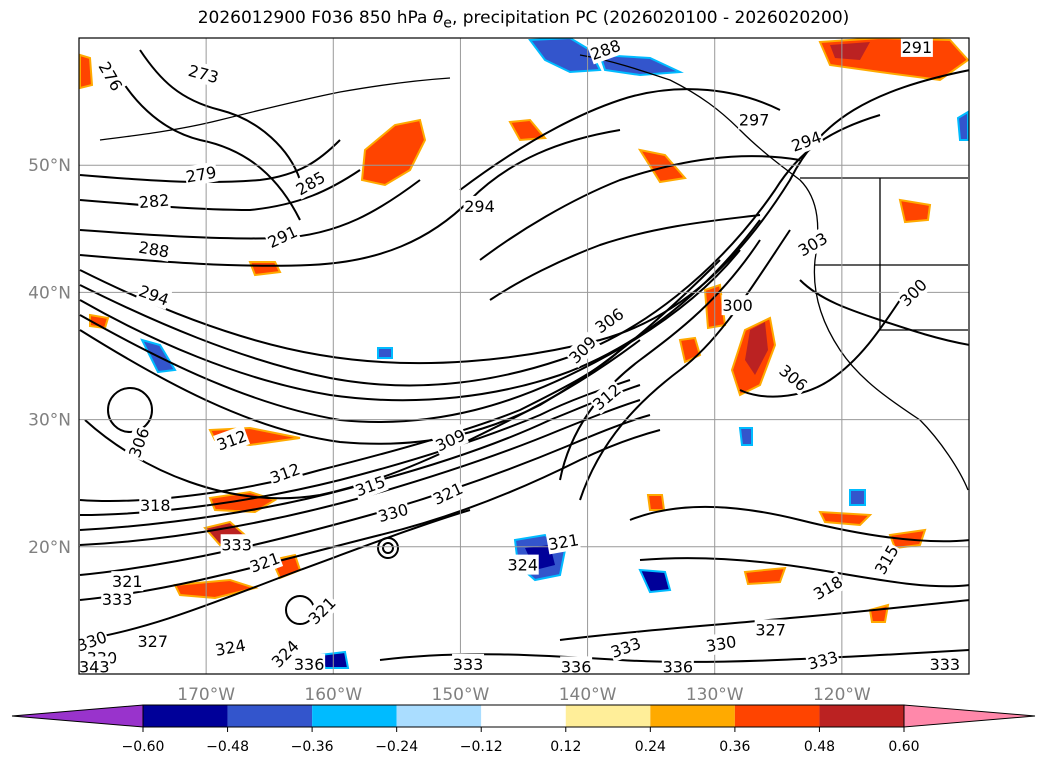  Describe the element at coordinates (969, 716) in the screenshot. I see `colorbar-extend-high` at that location.